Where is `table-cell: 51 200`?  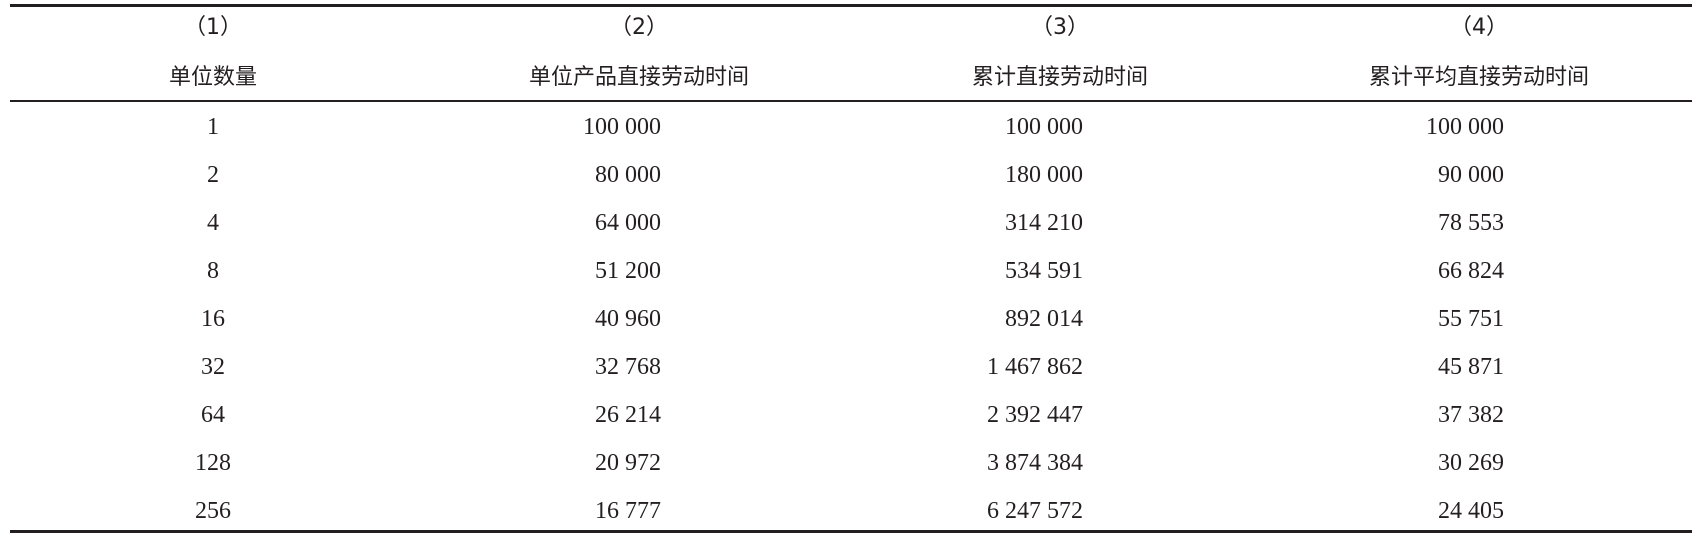
table-cell: 51 200 is located at coordinates (628, 271).